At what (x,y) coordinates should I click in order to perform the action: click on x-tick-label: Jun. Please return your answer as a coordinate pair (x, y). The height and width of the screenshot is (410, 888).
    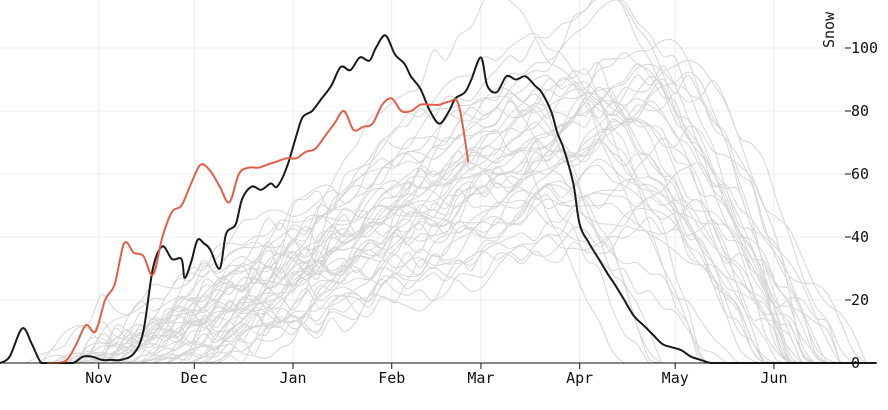
    Looking at the image, I should click on (773, 378).